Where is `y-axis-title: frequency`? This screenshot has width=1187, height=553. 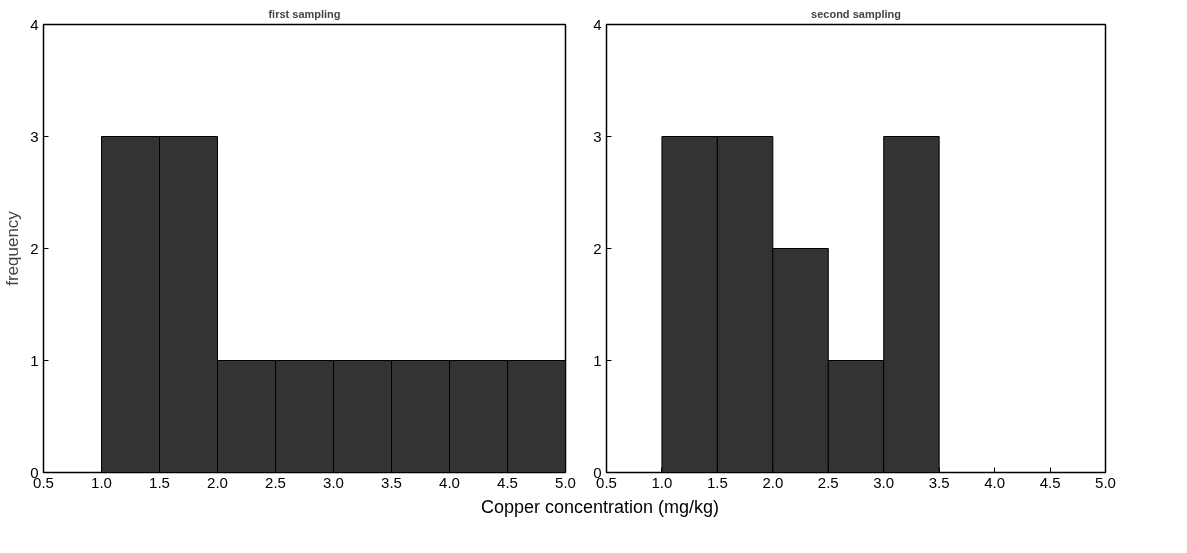 y-axis-title: frequency is located at coordinates (13, 248).